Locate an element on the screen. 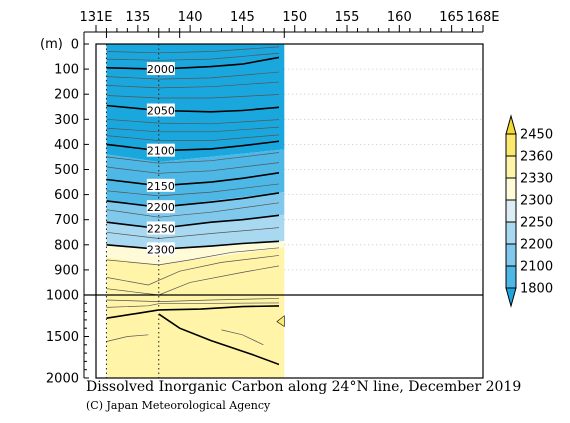  y-tick-label-600: 600 is located at coordinates (66, 195).